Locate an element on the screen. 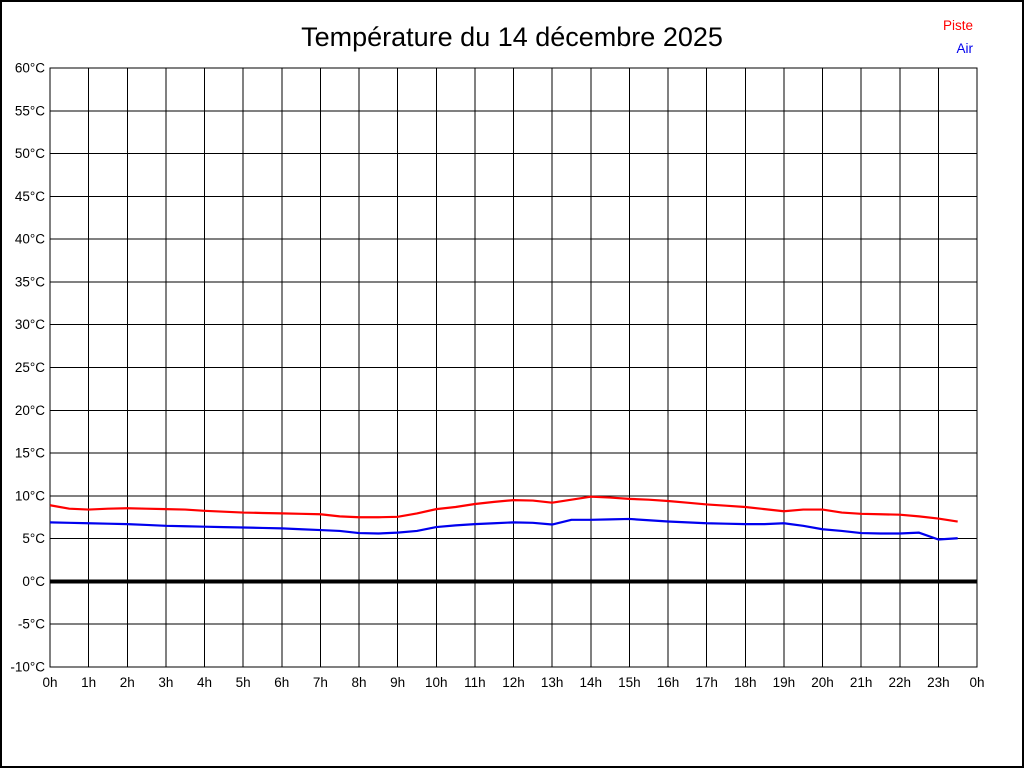 The height and width of the screenshot is (768, 1024). x-tick-label: 21h is located at coordinates (861, 682).